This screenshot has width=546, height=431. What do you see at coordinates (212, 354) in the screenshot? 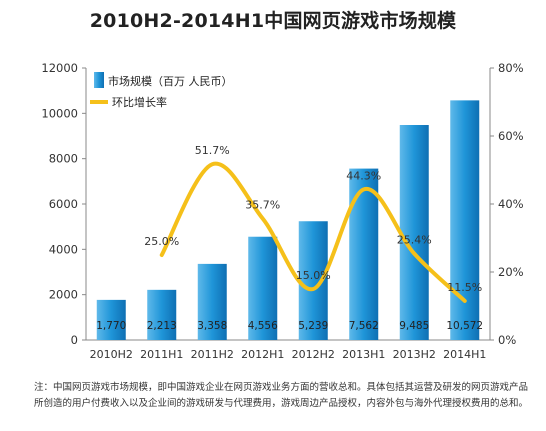
I see `x-tick-label: 2011H2` at bounding box center [212, 354].